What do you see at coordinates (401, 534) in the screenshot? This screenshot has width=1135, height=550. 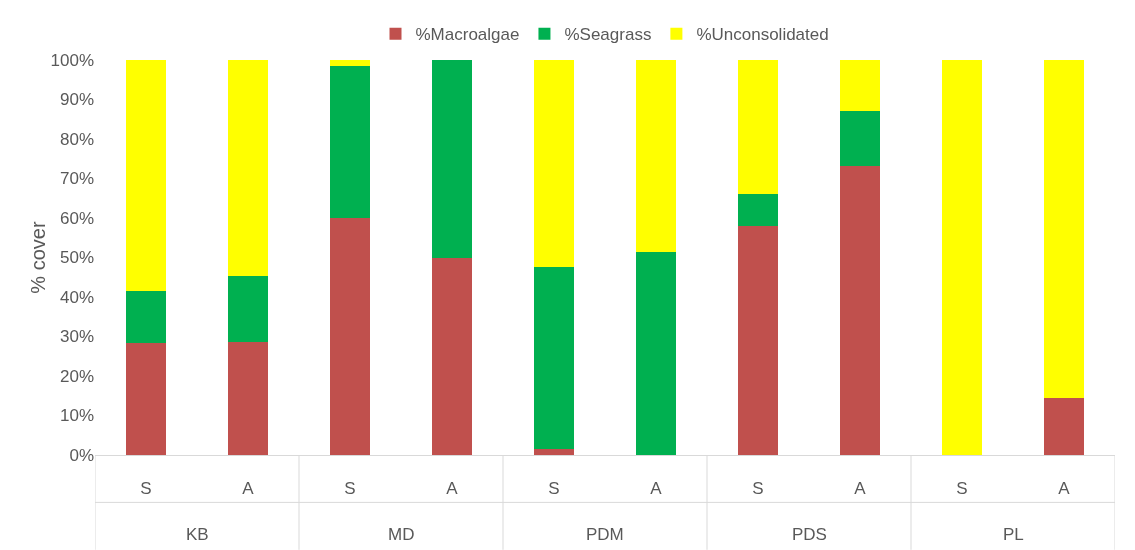 I see `text: MD` at bounding box center [401, 534].